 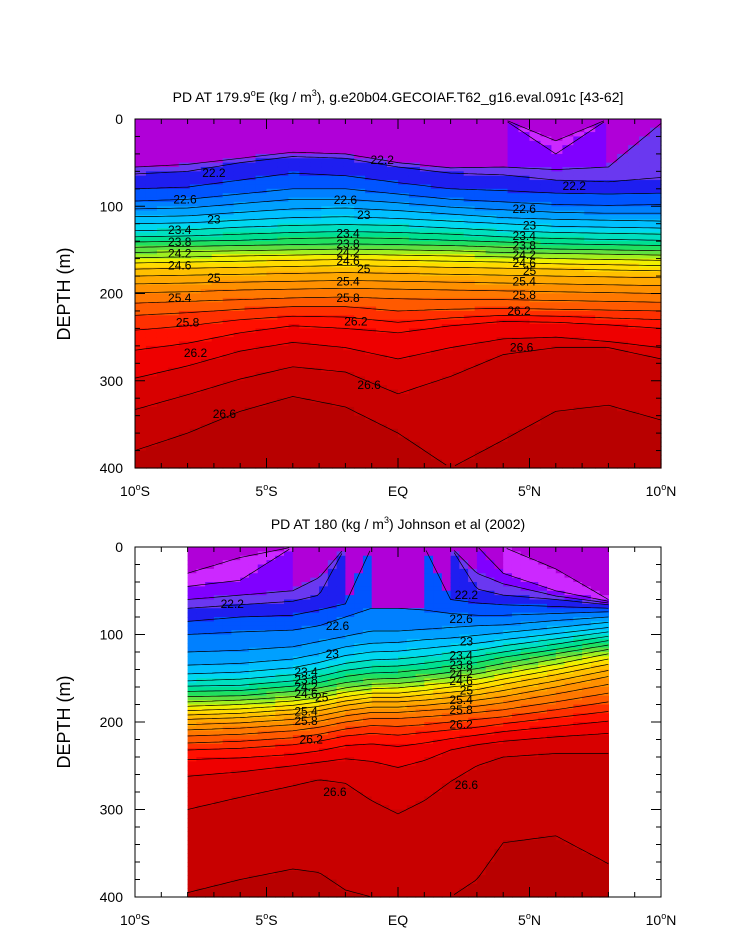 I want to click on contour-label: 23.8, so click(x=180, y=242).